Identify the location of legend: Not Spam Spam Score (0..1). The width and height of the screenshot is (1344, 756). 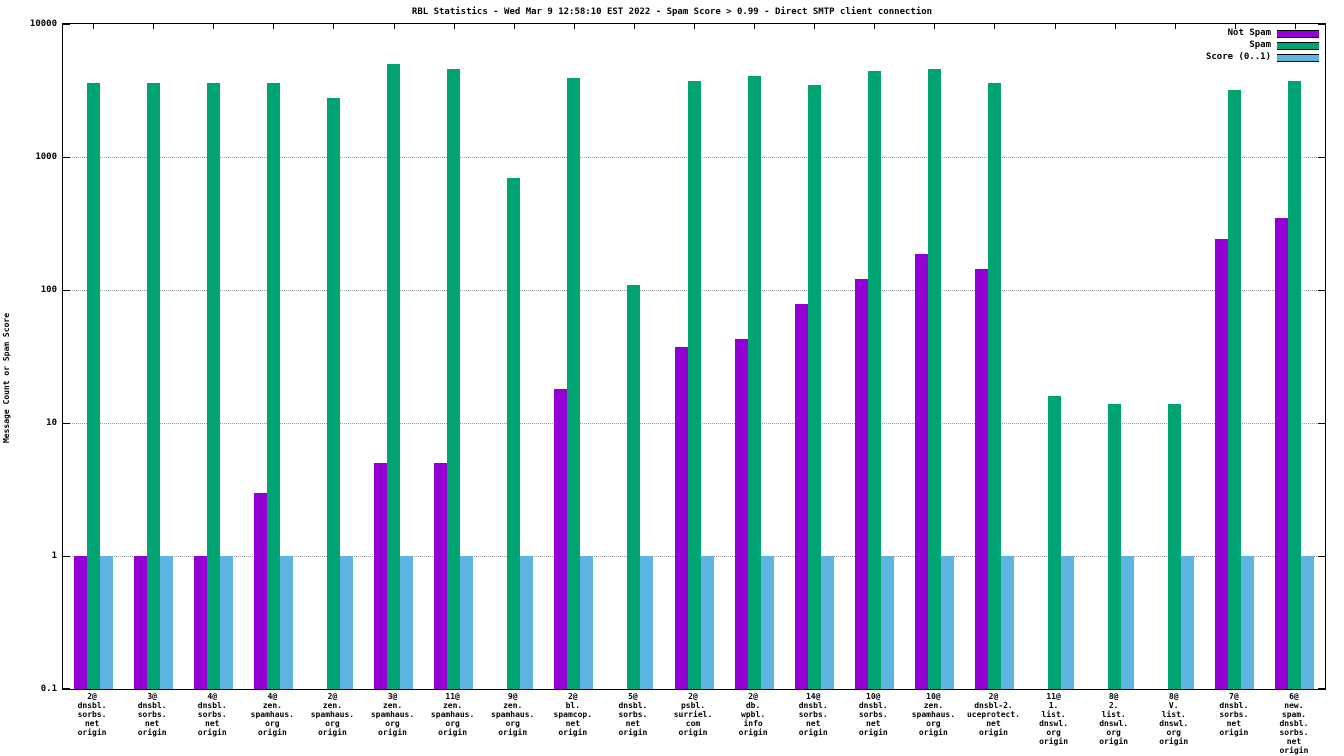
(1262, 45).